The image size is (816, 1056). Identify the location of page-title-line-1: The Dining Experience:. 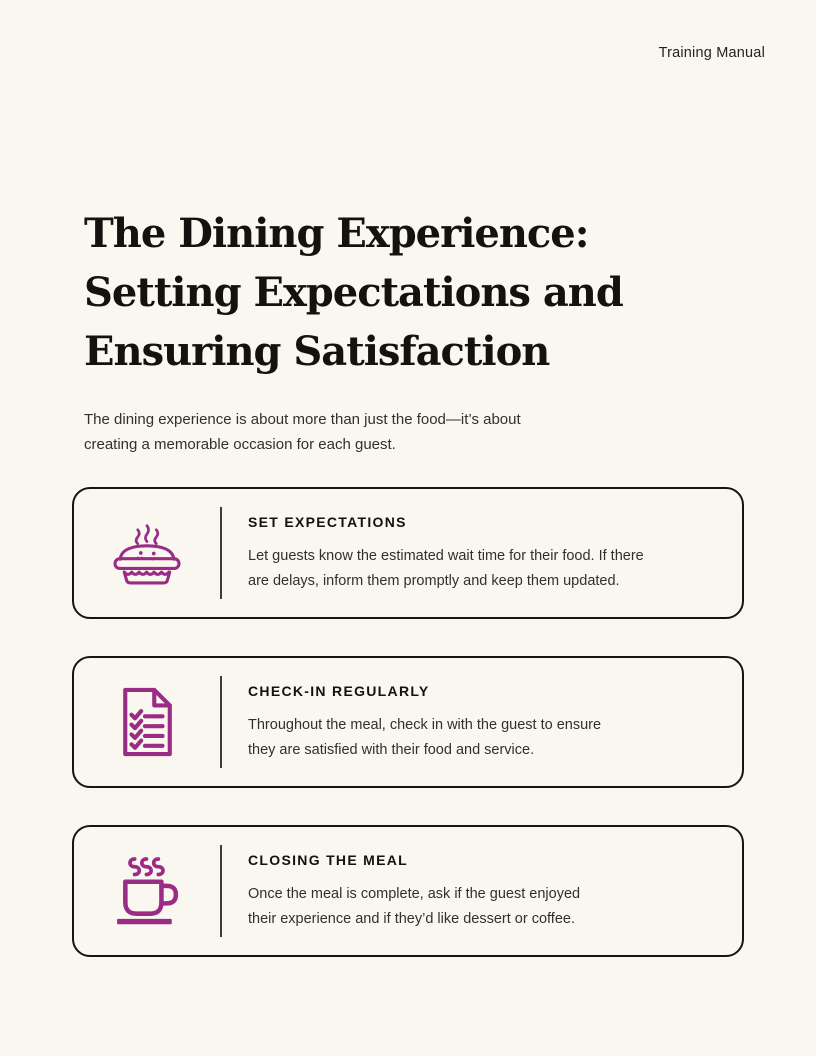
(336, 233).